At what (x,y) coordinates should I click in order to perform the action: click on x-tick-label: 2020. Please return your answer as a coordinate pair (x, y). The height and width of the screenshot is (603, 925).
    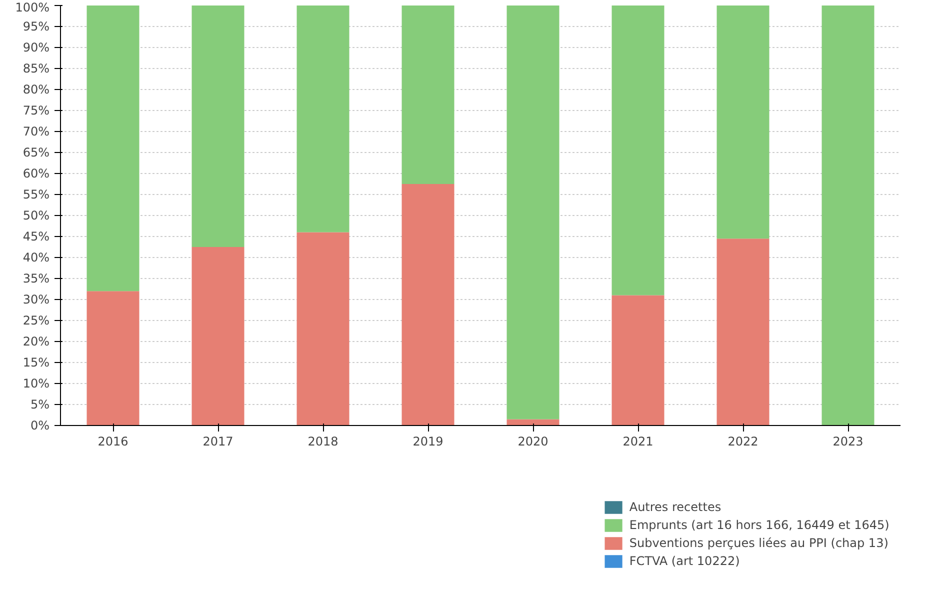
    Looking at the image, I should click on (533, 441).